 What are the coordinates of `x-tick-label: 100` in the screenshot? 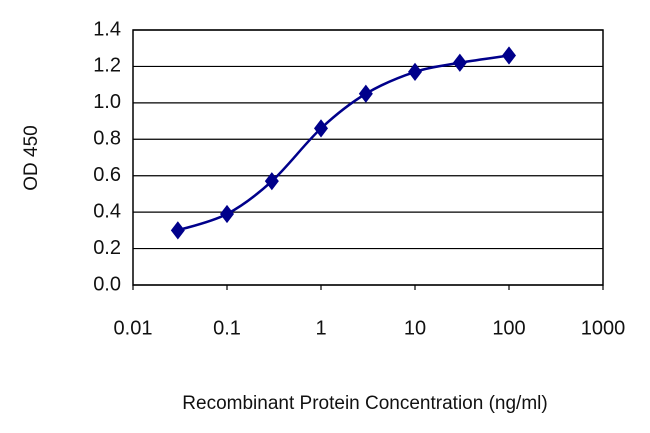 It's located at (508, 328).